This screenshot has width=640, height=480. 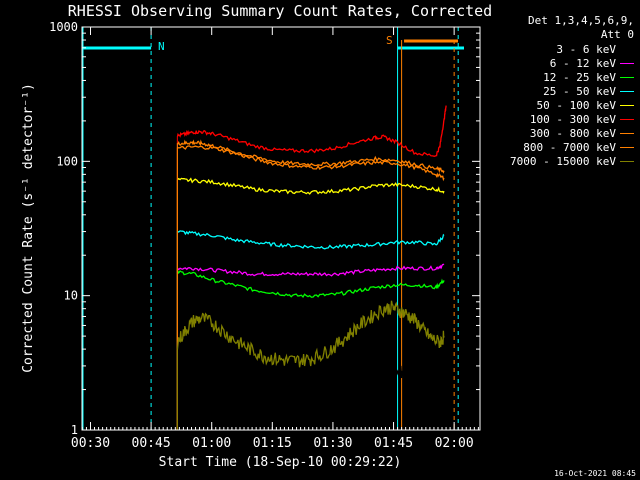 What do you see at coordinates (569, 147) in the screenshot?
I see `legend-label: 800 - 7000 keV` at bounding box center [569, 147].